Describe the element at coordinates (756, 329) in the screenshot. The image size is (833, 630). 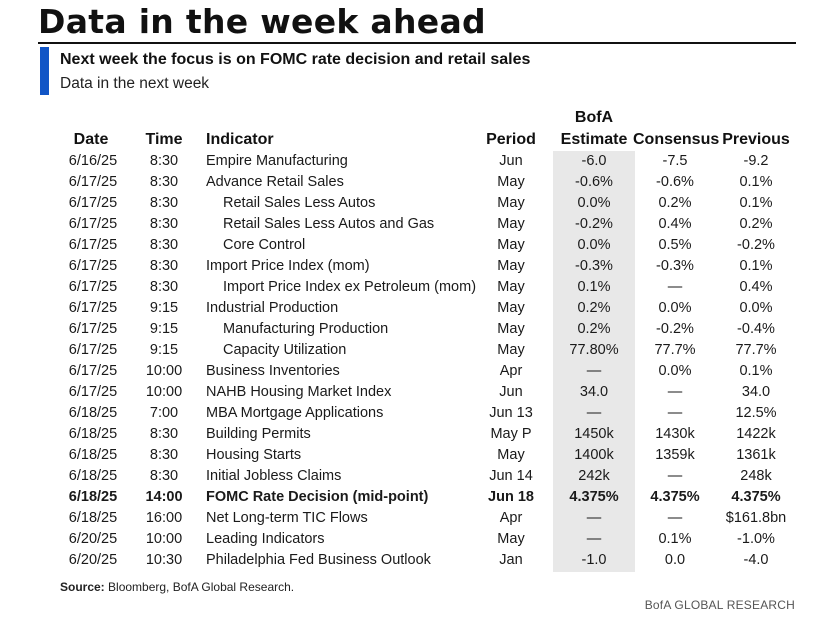
I see `cell-previous: -0.4%` at that location.